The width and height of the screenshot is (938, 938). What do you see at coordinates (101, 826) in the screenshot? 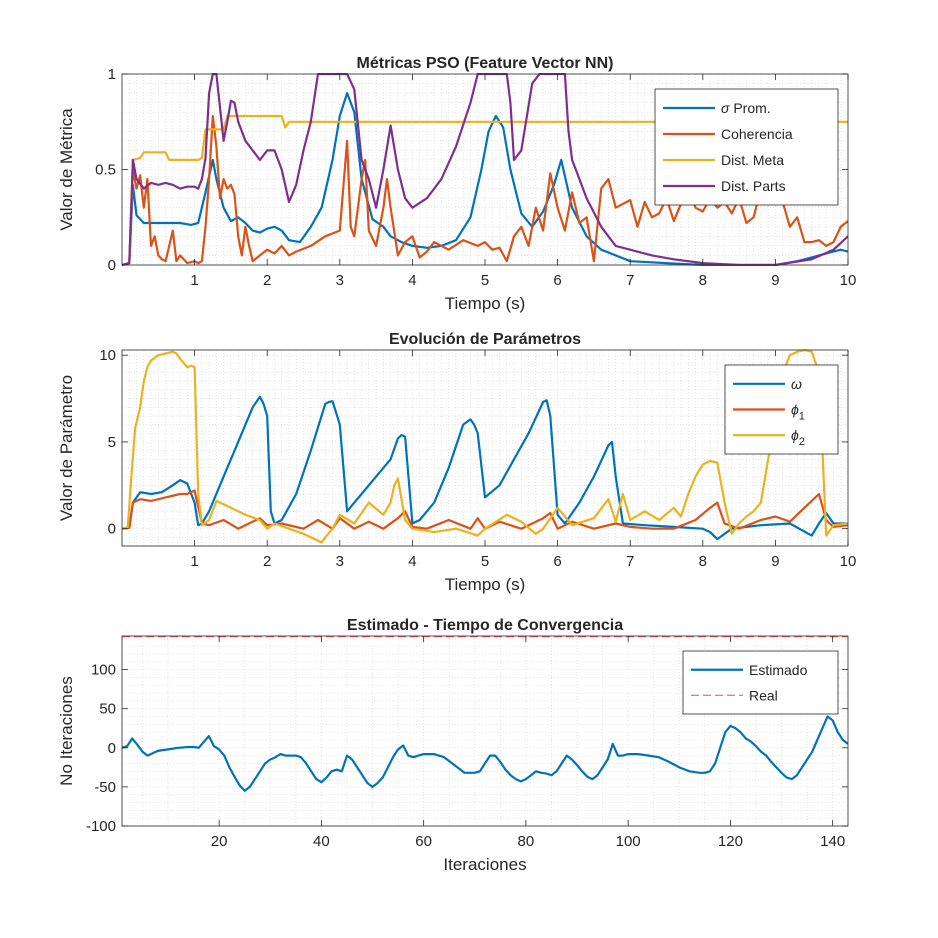
I see `y-tick-label: -100` at bounding box center [101, 826].